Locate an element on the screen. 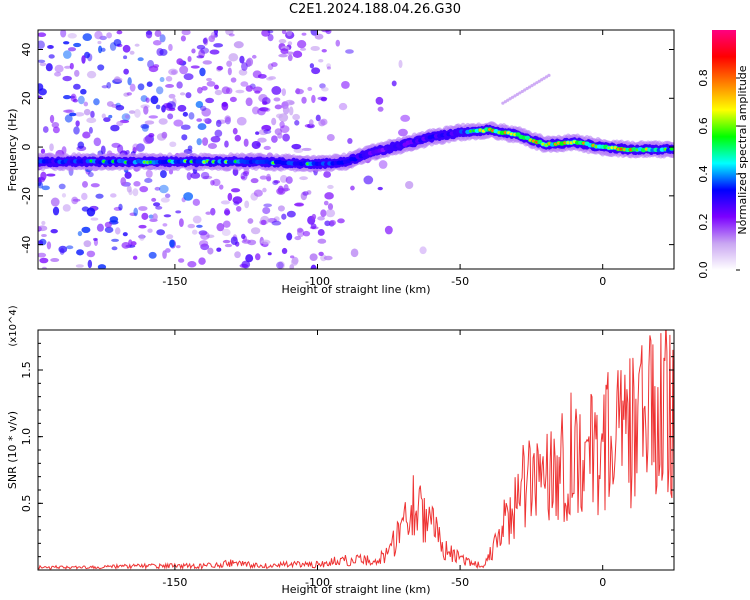 This screenshot has height=600, width=750. y-tick-label: 0.5 is located at coordinates (26, 504).